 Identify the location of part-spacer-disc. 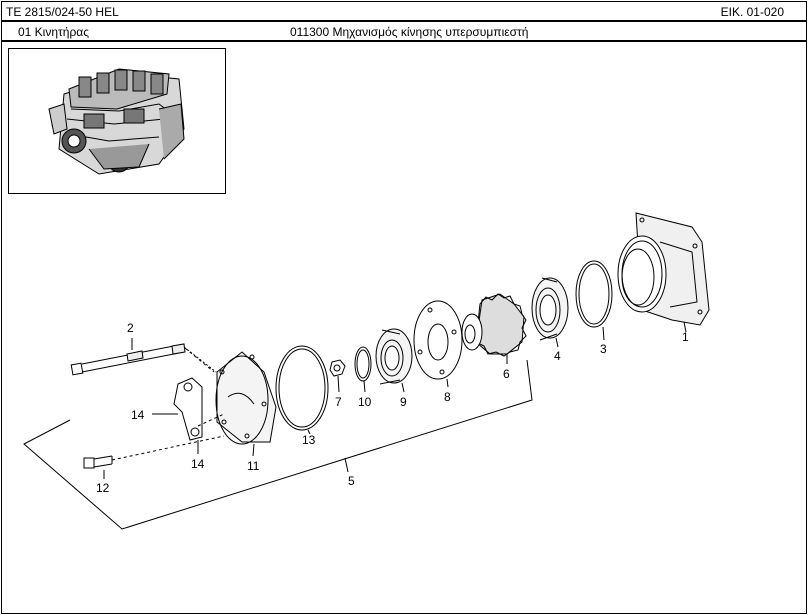
(438, 340).